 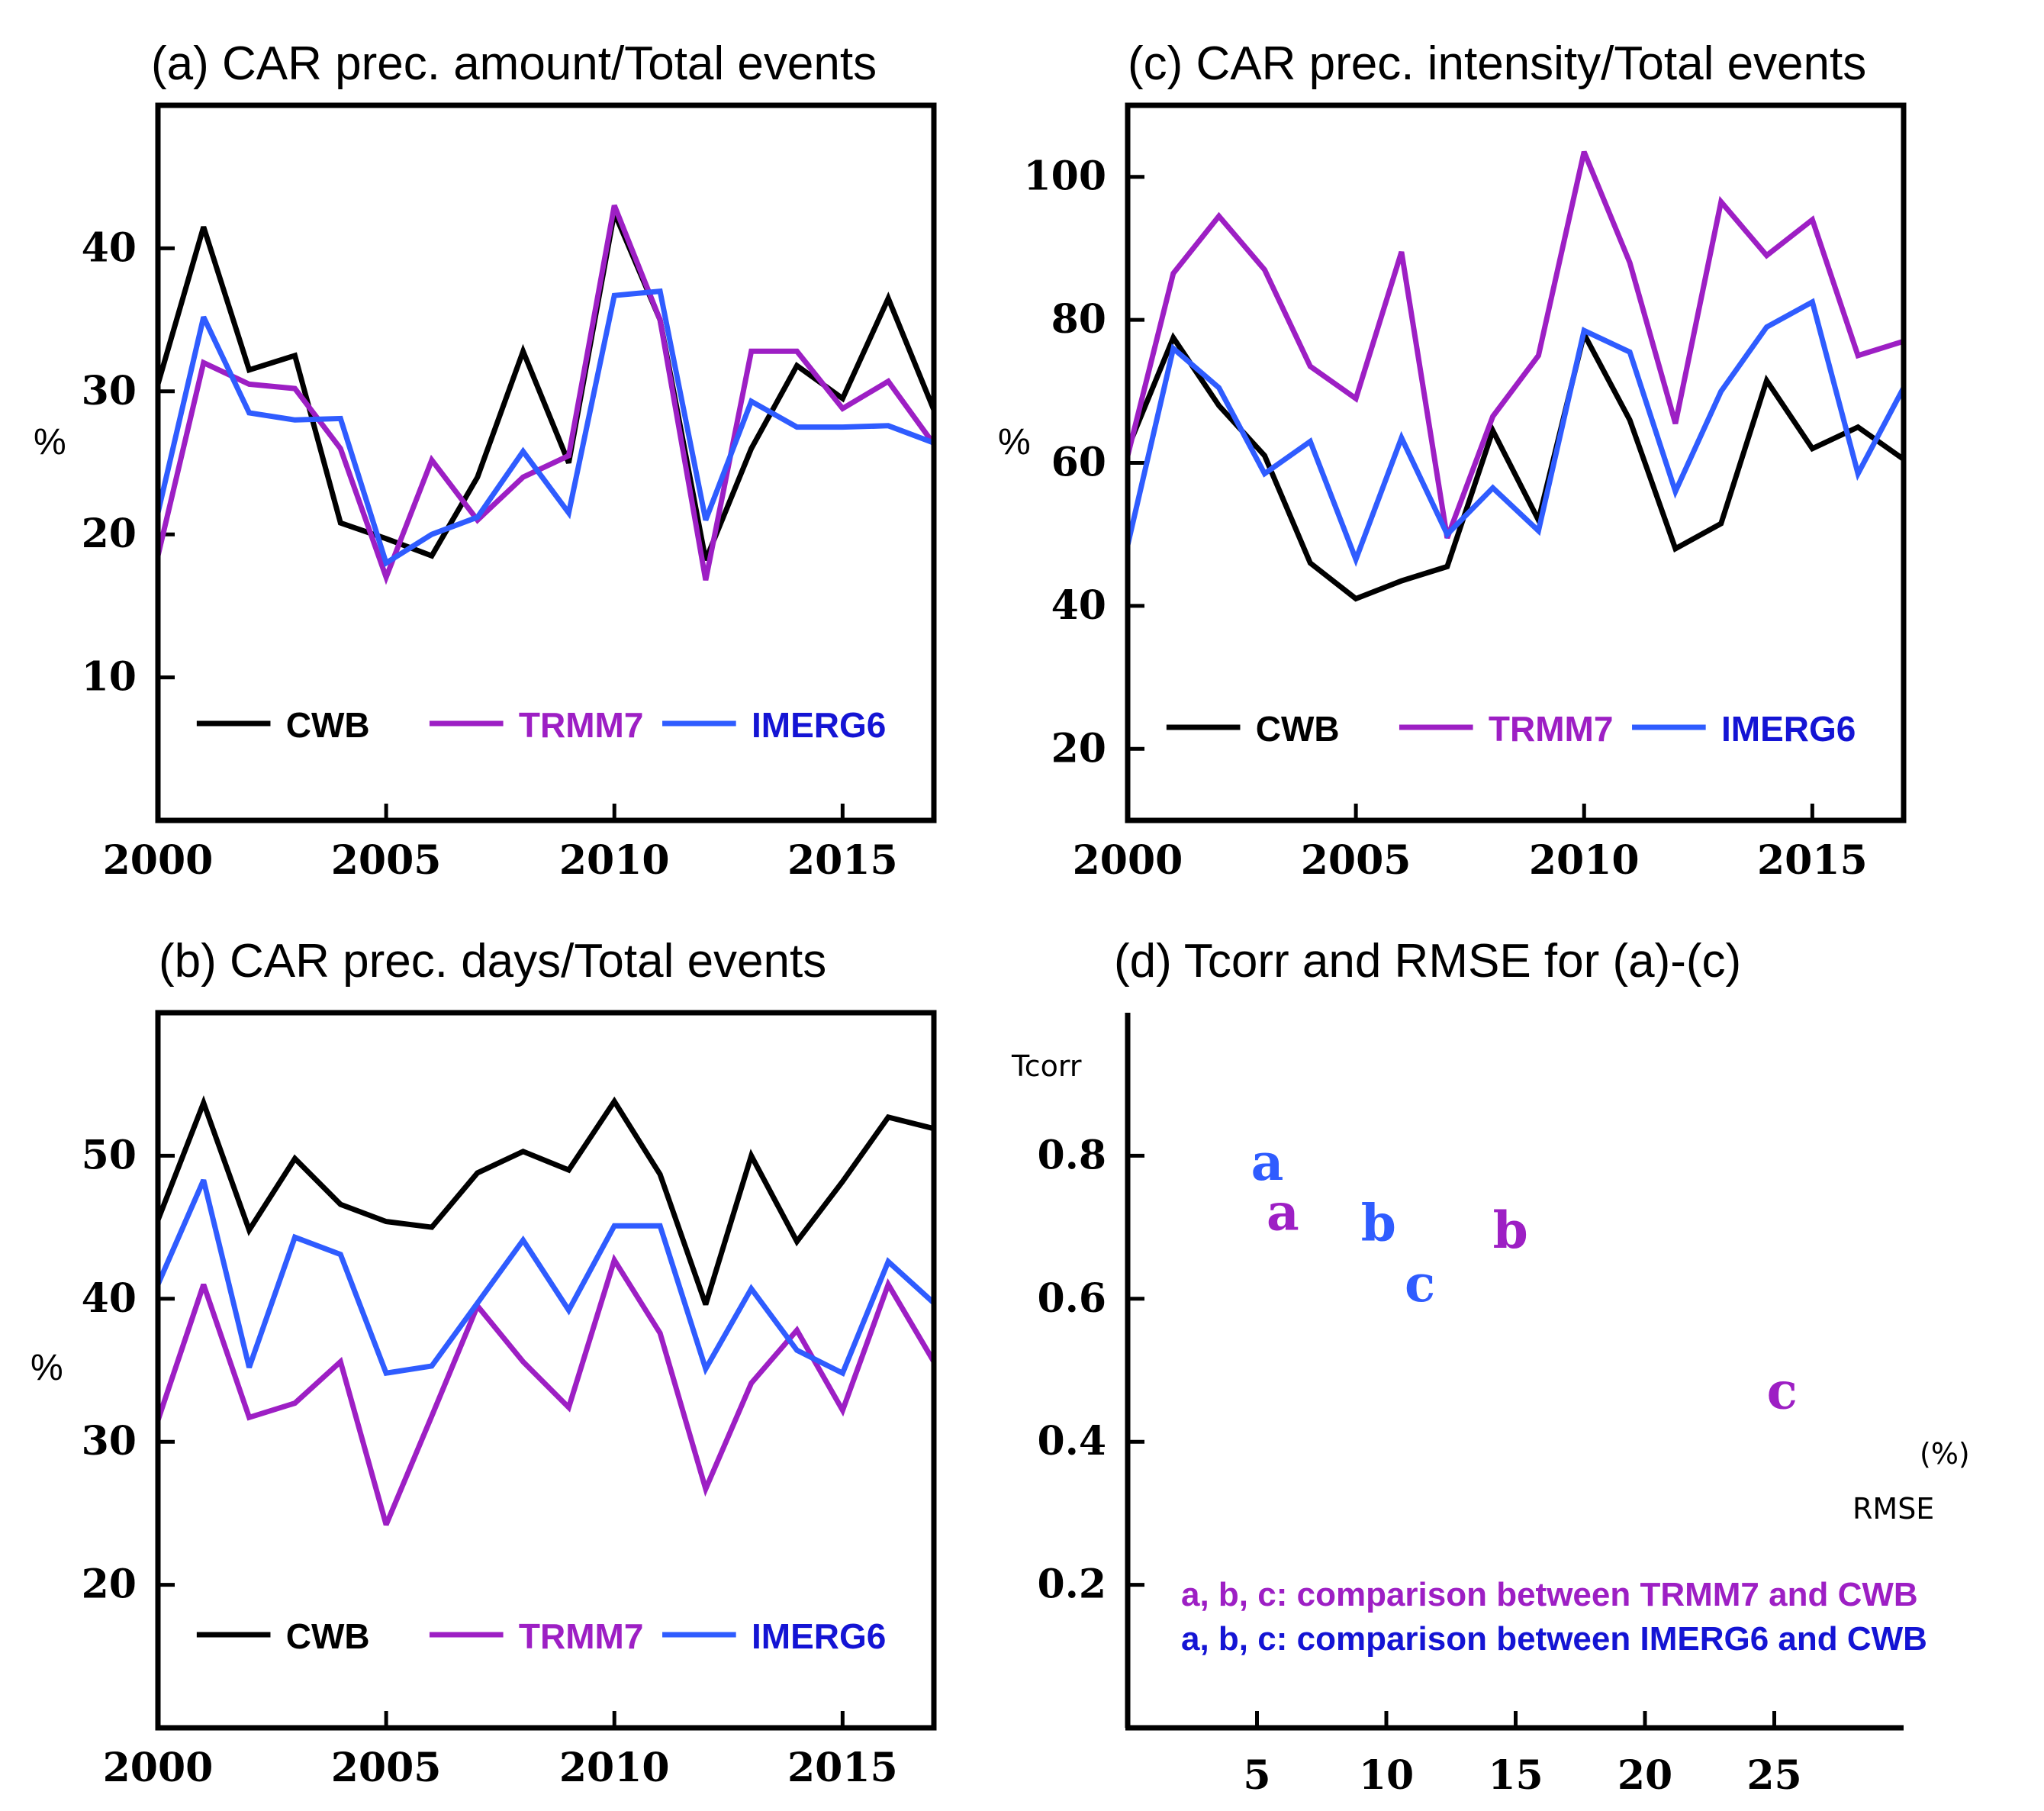 What do you see at coordinates (1298, 729) in the screenshot?
I see `legend-label-cwb: CWB` at bounding box center [1298, 729].